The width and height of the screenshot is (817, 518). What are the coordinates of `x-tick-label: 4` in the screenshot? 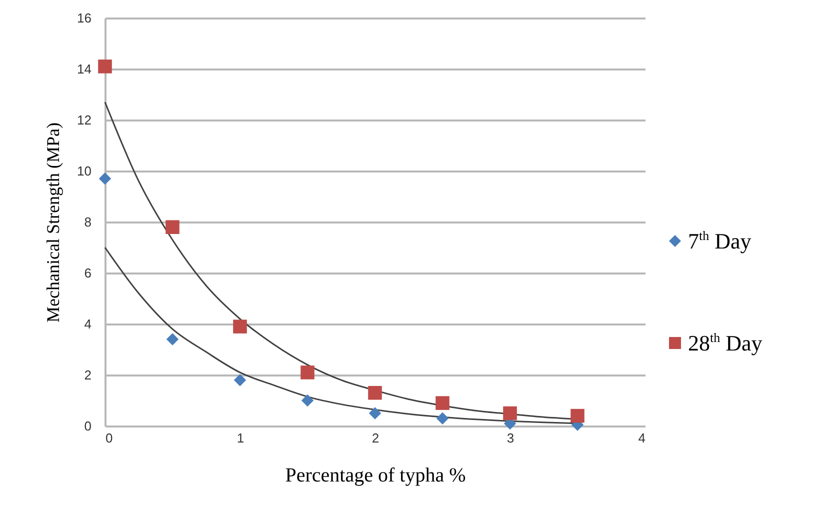 It's located at (642, 438).